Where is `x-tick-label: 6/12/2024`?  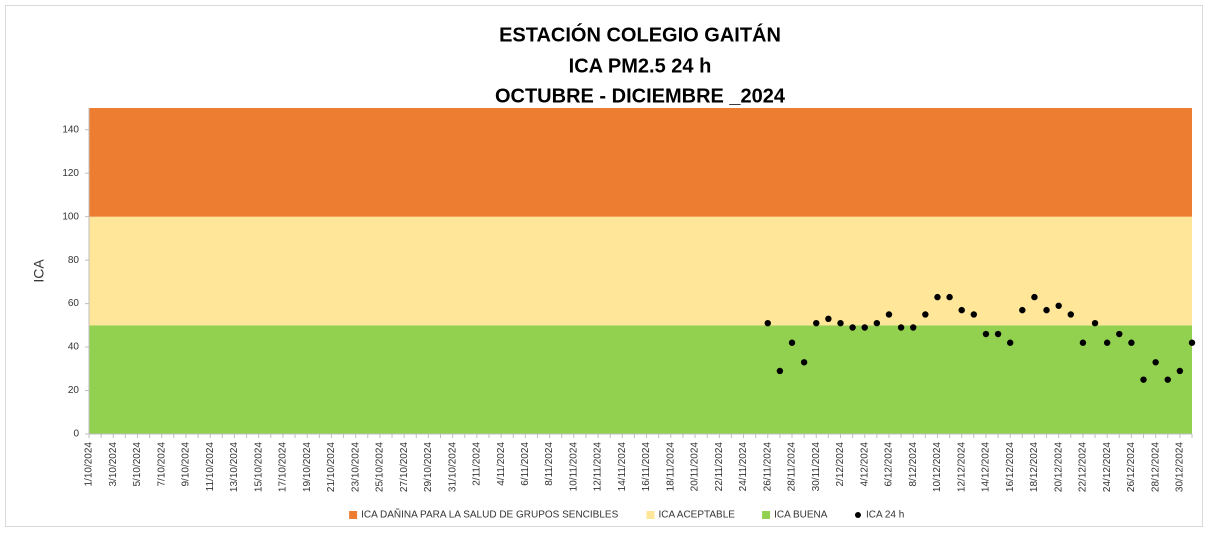 x-tick-label: 6/12/2024 is located at coordinates (889, 464).